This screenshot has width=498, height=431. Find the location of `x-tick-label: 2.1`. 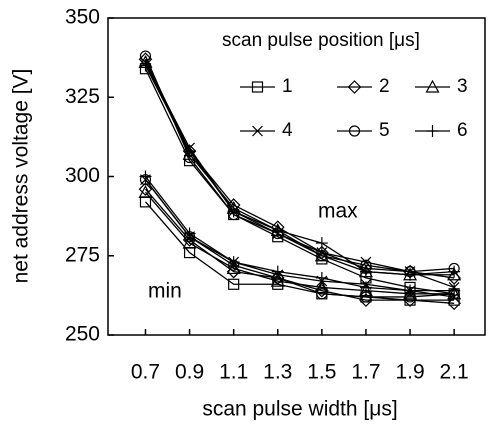

x-tick-label: 2.1 is located at coordinates (454, 372).